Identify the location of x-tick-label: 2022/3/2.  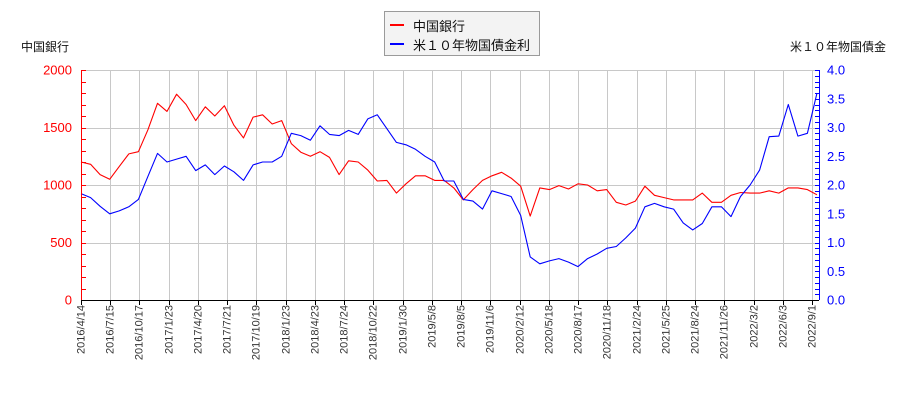
(755, 326).